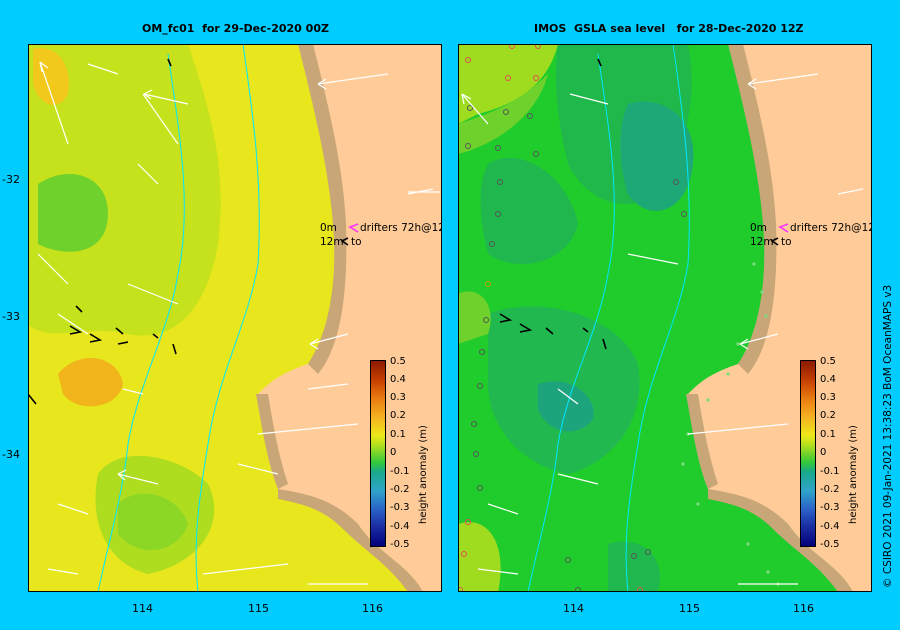 This screenshot has height=630, width=900. Describe the element at coordinates (803, 608) in the screenshot. I see `lon-tick-right: 116` at that location.